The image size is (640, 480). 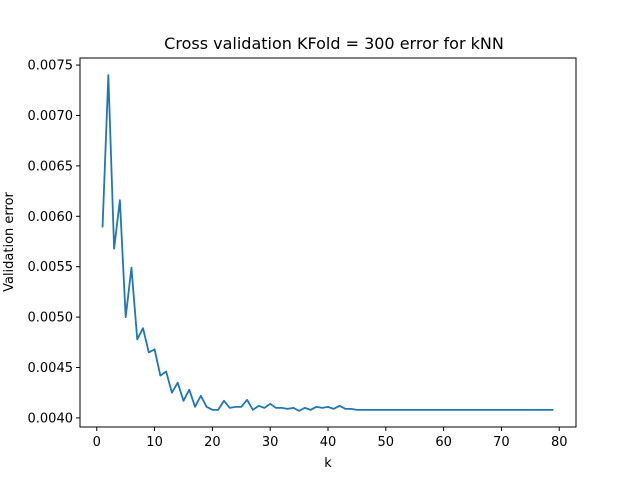 What do you see at coordinates (51, 116) in the screenshot?
I see `y-tick-label: 0.0070` at bounding box center [51, 116].